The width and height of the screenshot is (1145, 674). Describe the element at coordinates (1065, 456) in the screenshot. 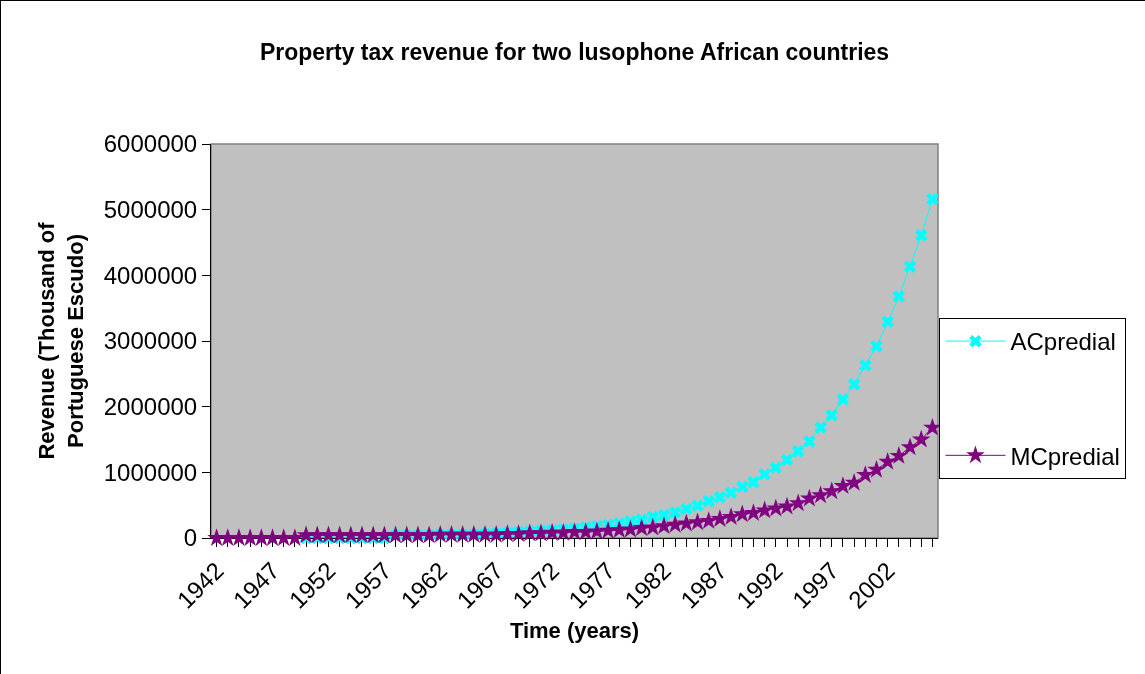

I see `legend-label: MCpredial` at that location.